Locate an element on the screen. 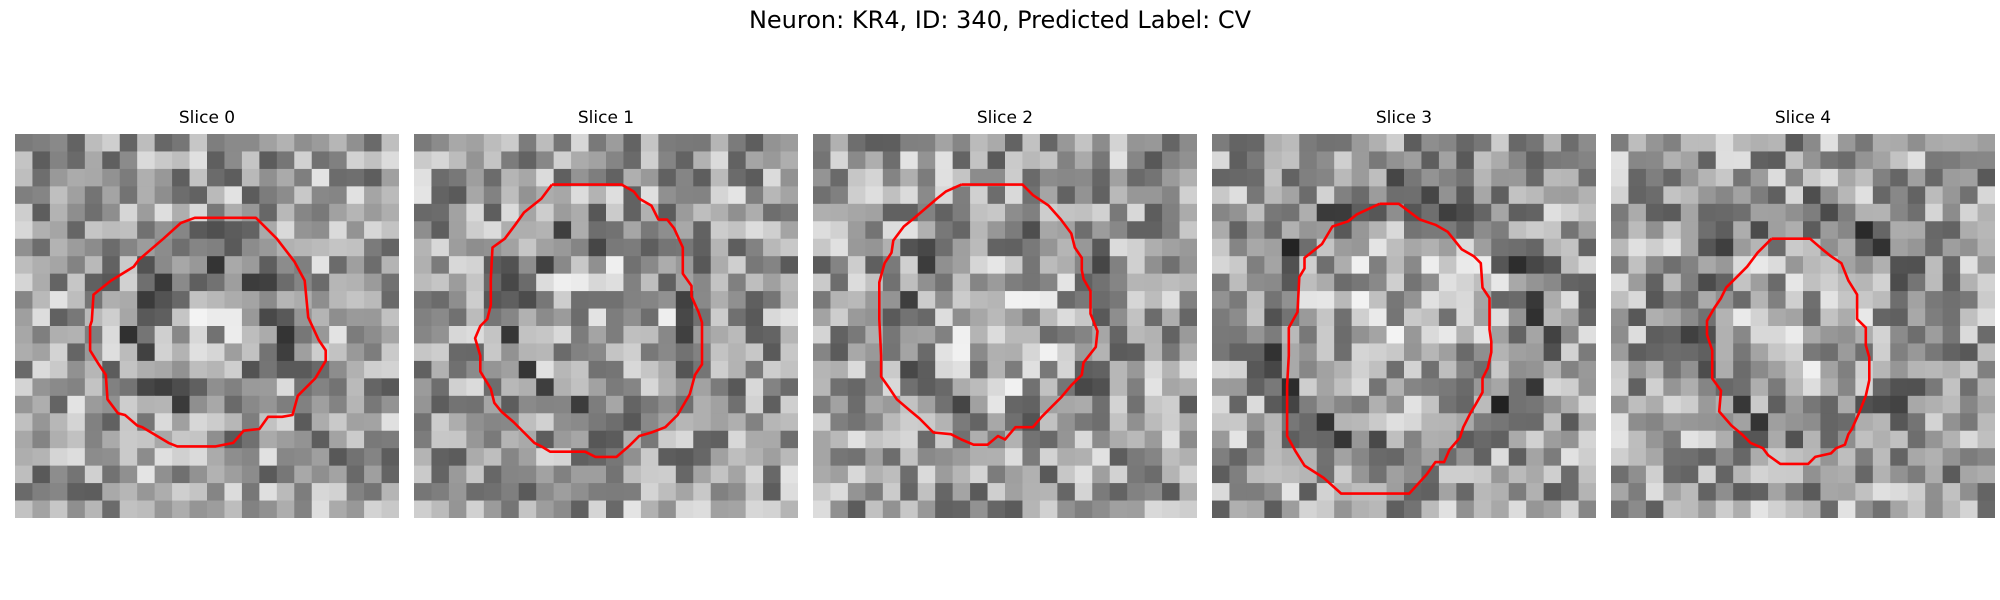  slice-title: Slice 0 is located at coordinates (207, 118).